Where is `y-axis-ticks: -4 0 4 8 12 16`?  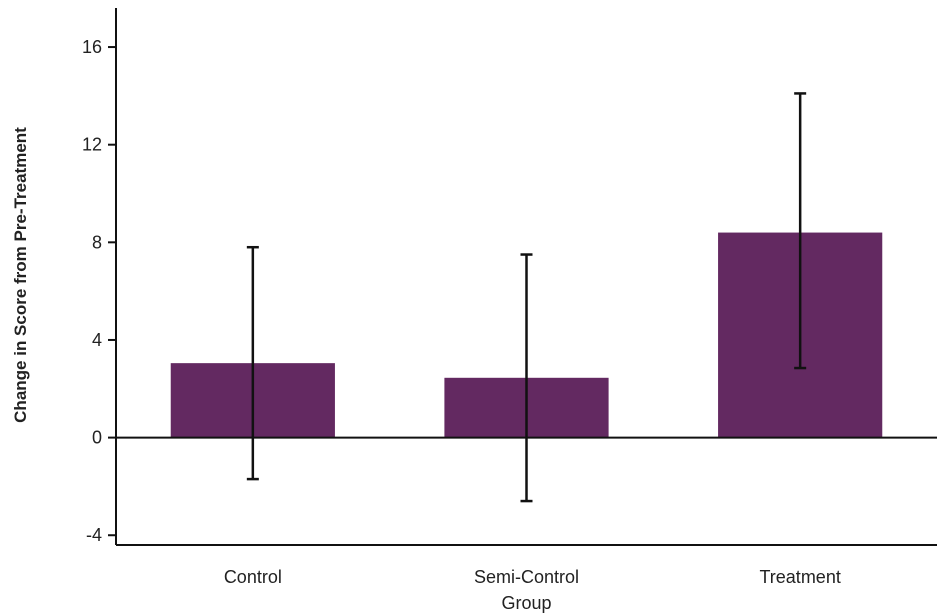 y-axis-ticks: -4 0 4 8 12 16 is located at coordinates (99, 291).